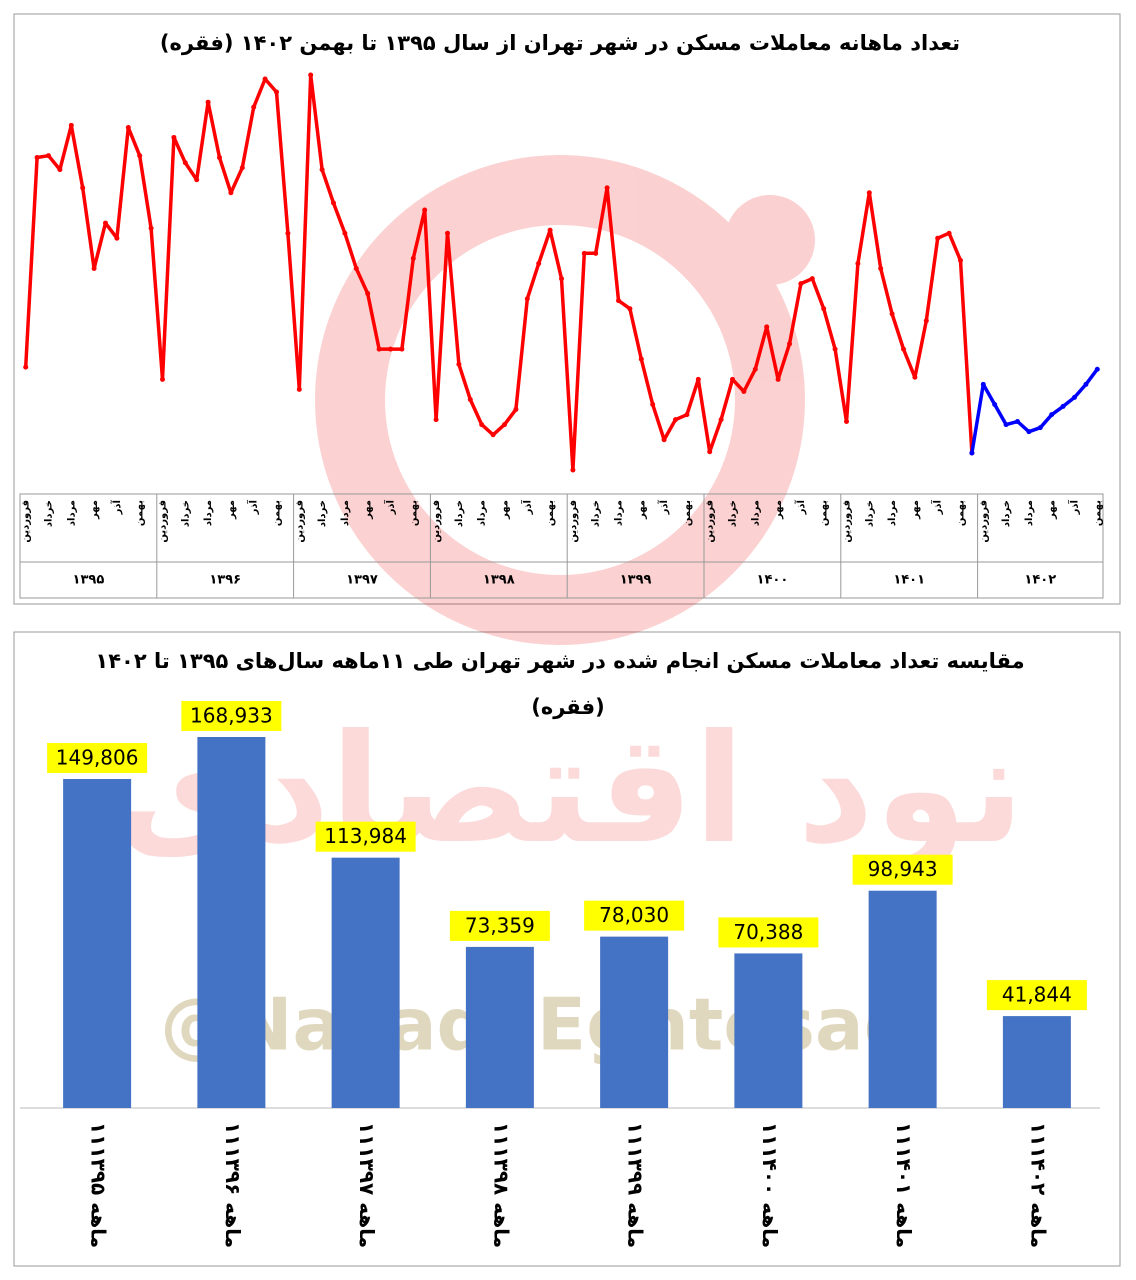 The image size is (1136, 1280). Describe the element at coordinates (636, 1185) in the screenshot. I see `x-tick-label: ۱۱ماهه ۱۳۹۹` at that location.